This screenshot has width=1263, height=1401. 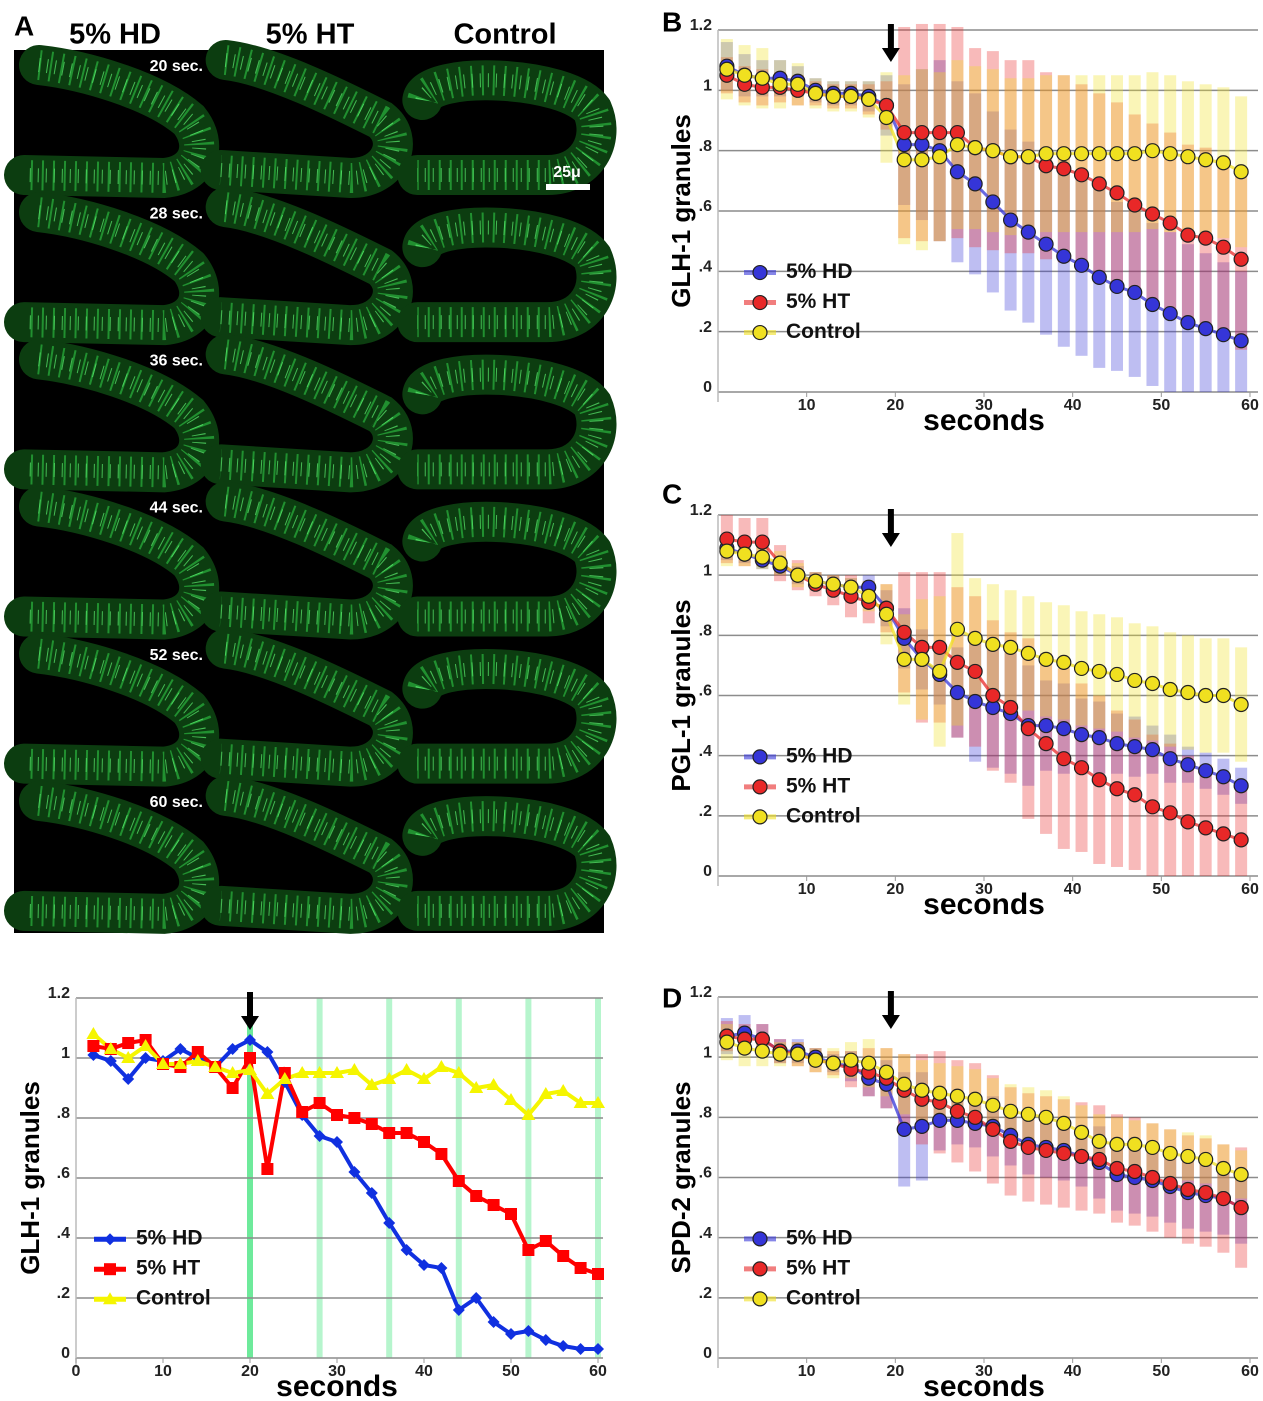 What do you see at coordinates (168, 1268) in the screenshot?
I see `legend-label: 5% HT` at bounding box center [168, 1268].